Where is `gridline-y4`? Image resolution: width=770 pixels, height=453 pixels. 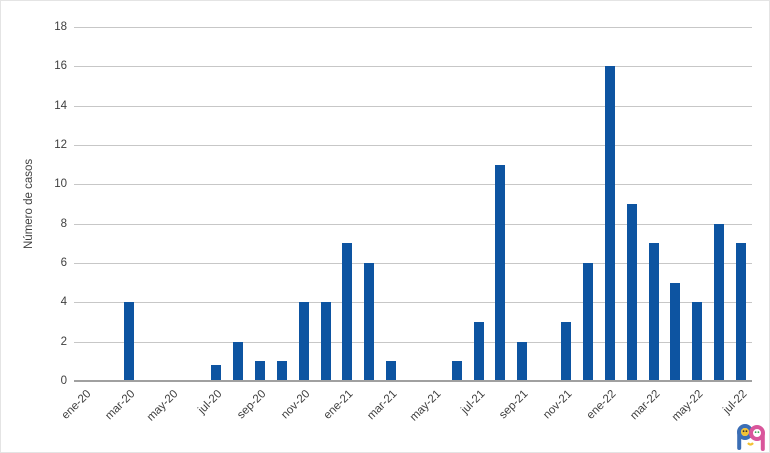 gridline-y4 is located at coordinates (413, 303).